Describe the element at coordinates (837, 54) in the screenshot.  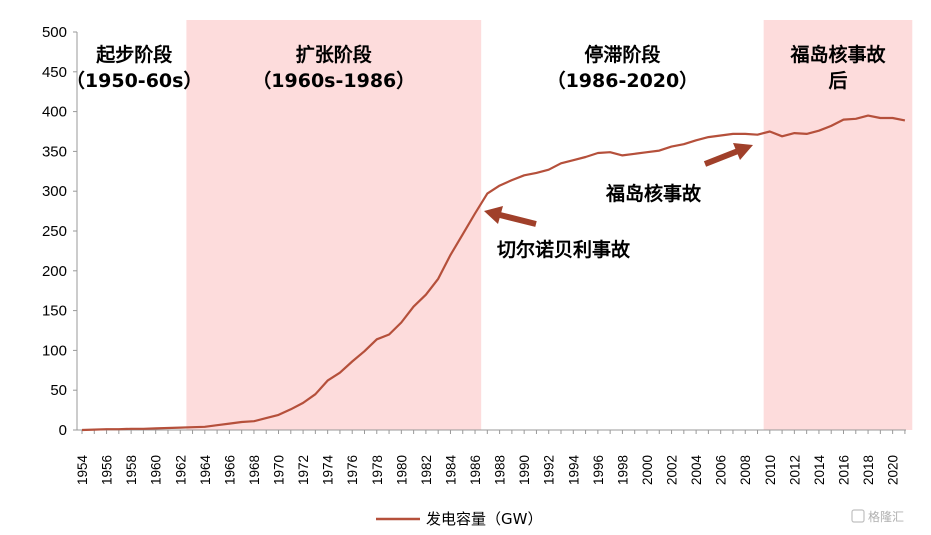
I see `phase-label-3-line-0: 福岛核事故` at that location.